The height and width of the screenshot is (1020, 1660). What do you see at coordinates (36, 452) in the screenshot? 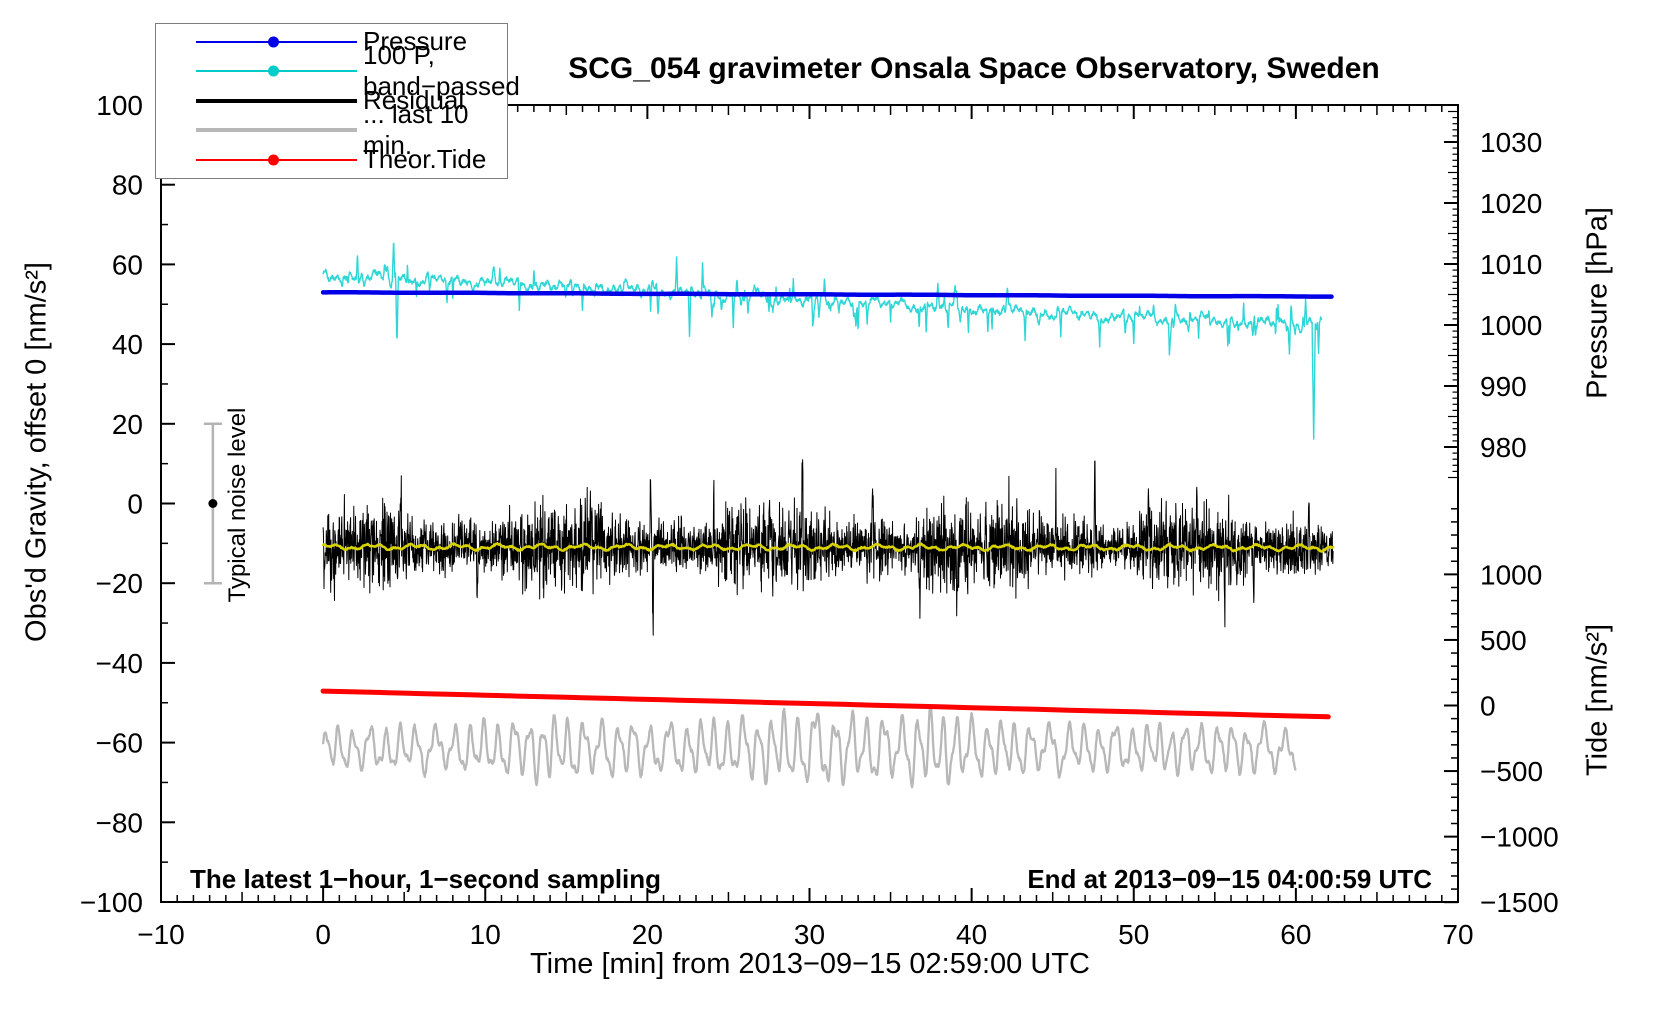
I see `y-left-axis-label: Obs'd Gravity, offset 0 [nm/s²]` at bounding box center [36, 452].